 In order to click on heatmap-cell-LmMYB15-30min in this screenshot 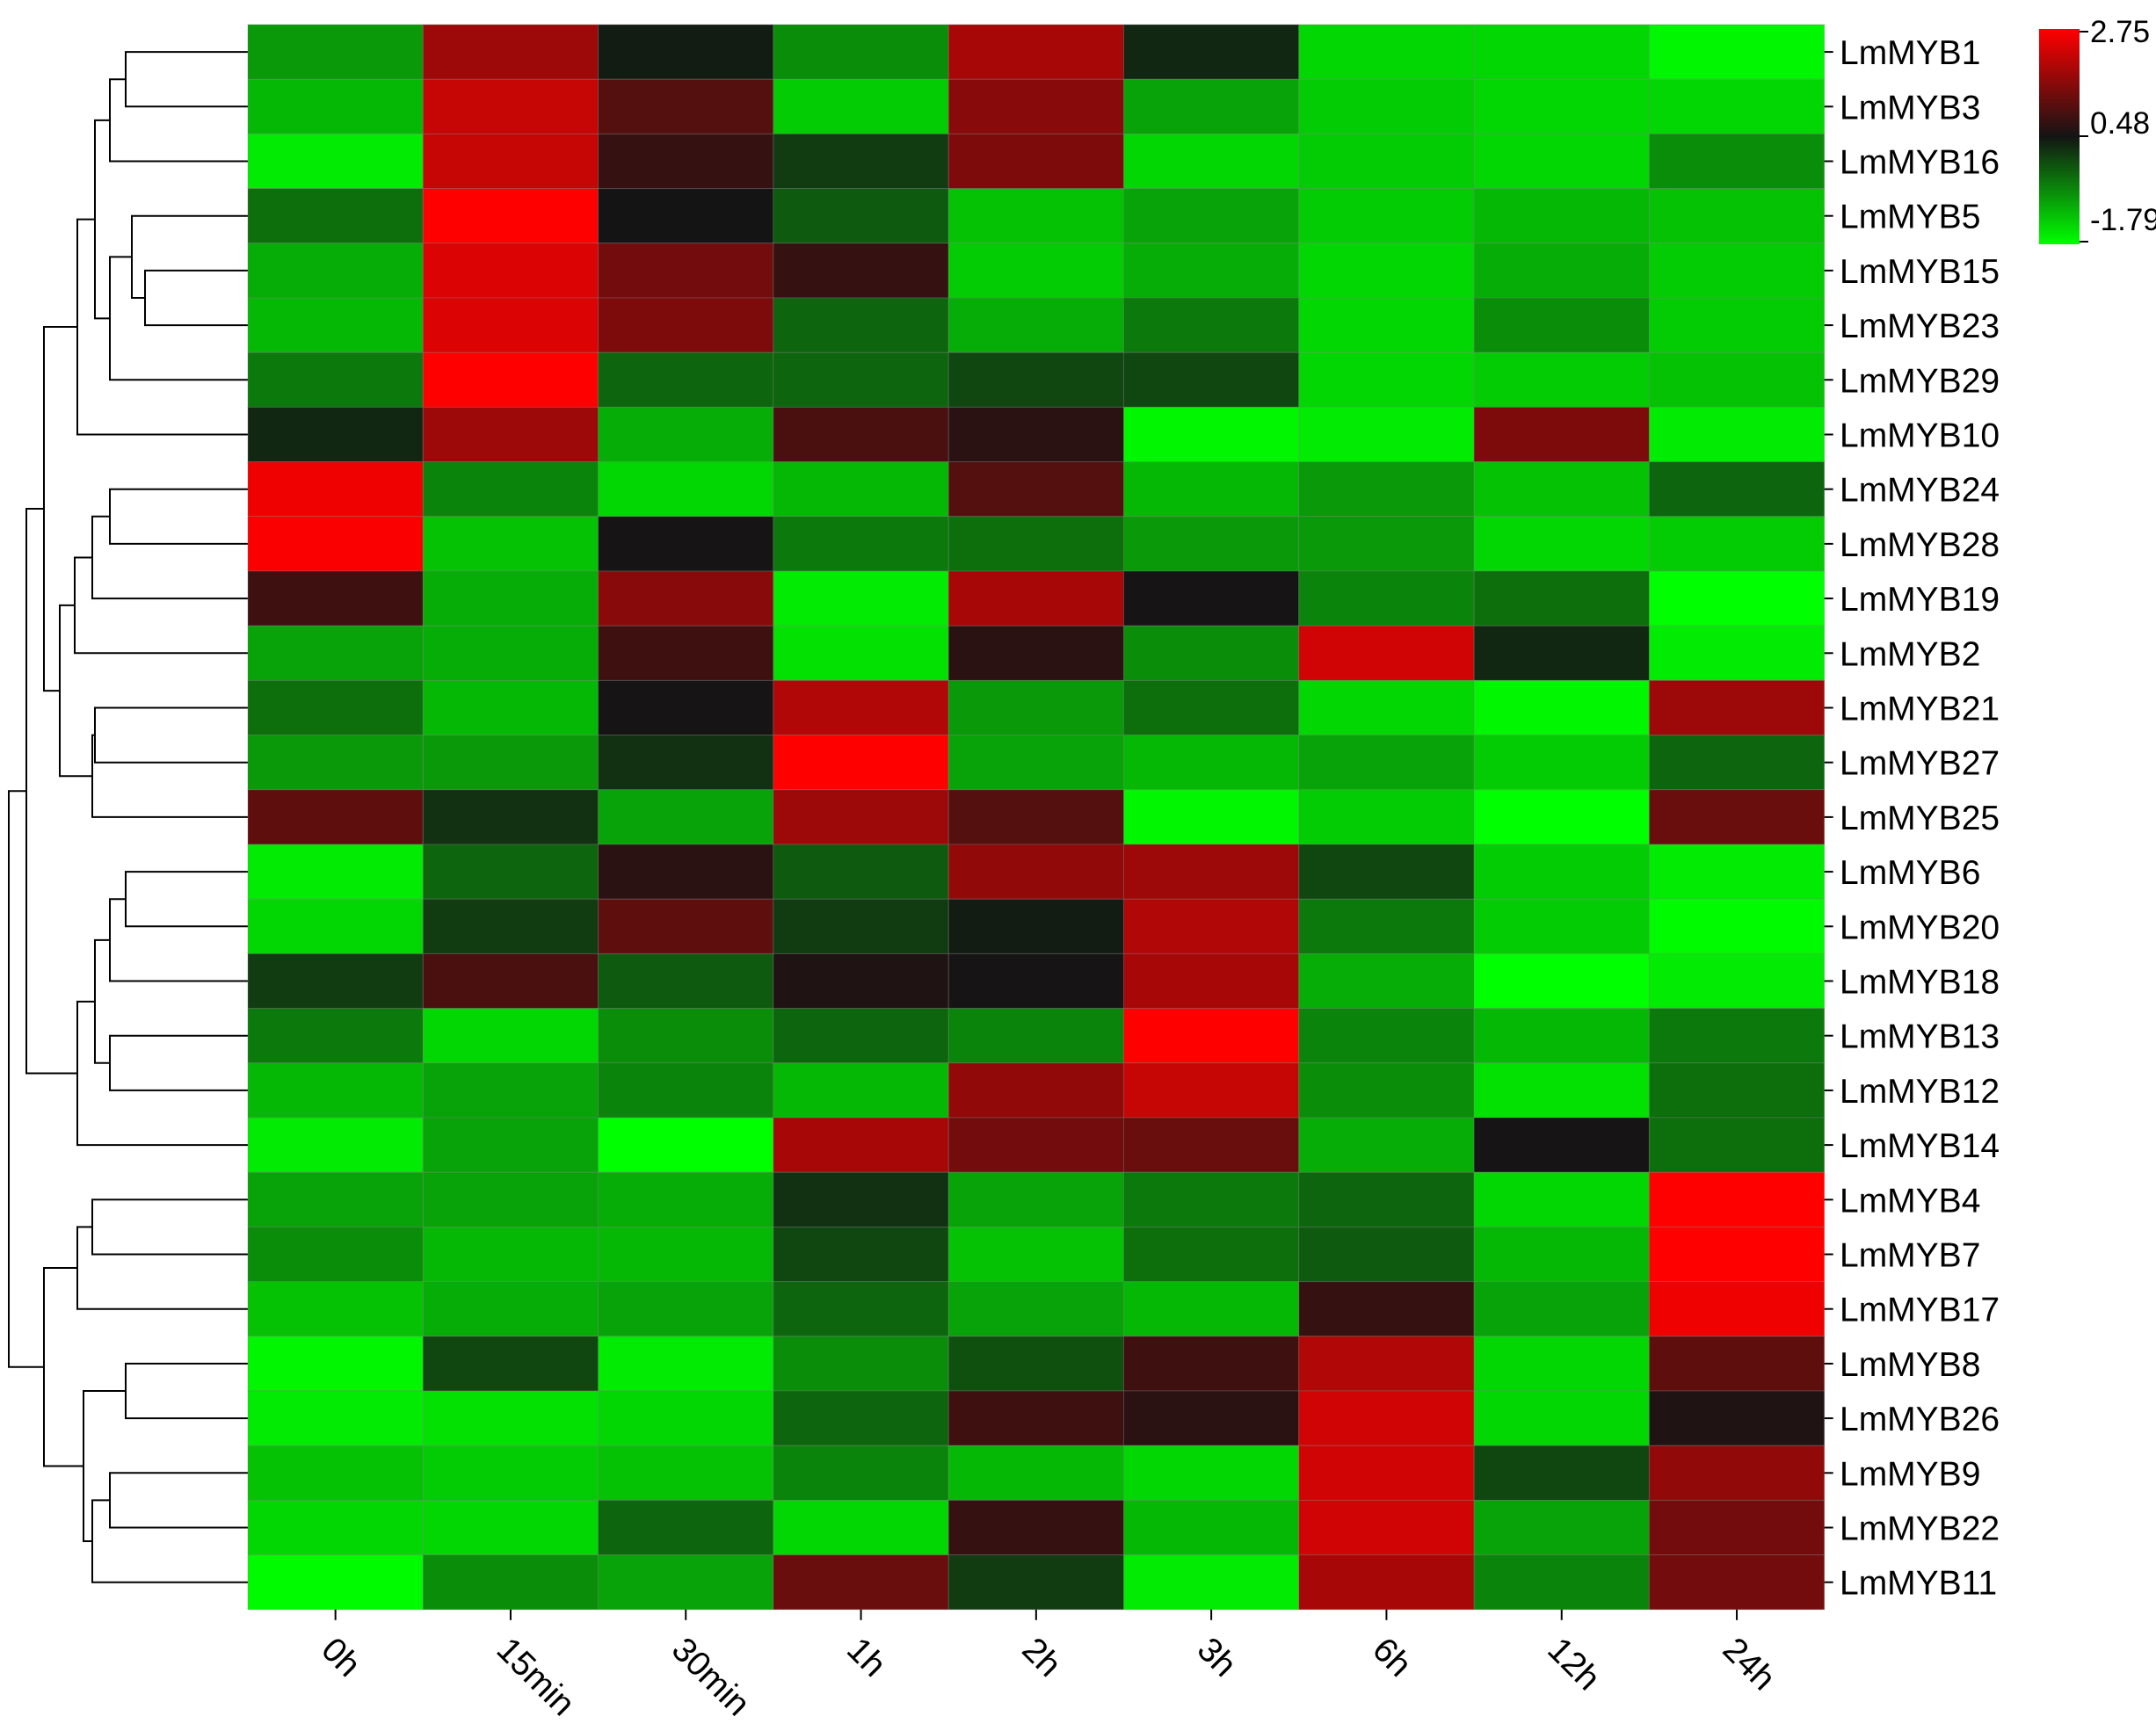, I will do `click(686, 271)`.